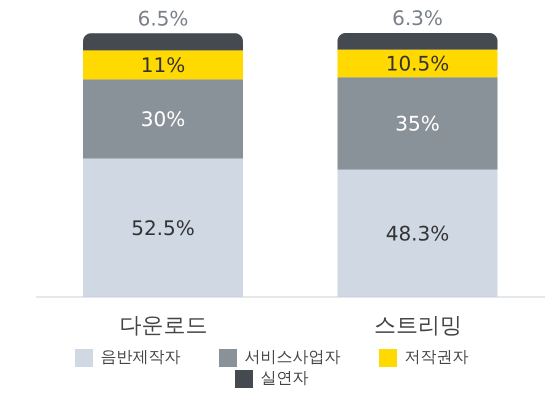 The width and height of the screenshot is (550, 395). What do you see at coordinates (418, 233) in the screenshot?
I see `data-label: 48.3%` at bounding box center [418, 233].